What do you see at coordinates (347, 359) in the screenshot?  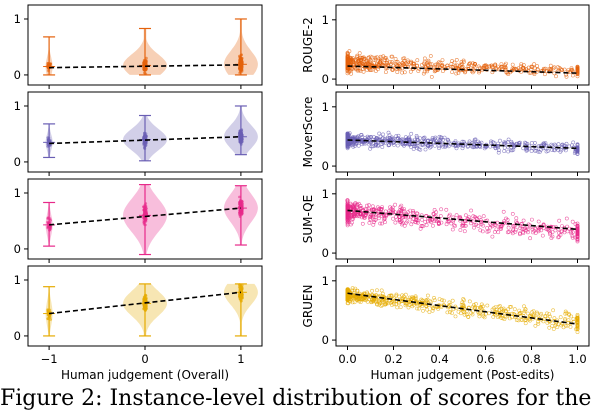 I see `right-panel-4-xtick-label: 0.0` at bounding box center [347, 359].